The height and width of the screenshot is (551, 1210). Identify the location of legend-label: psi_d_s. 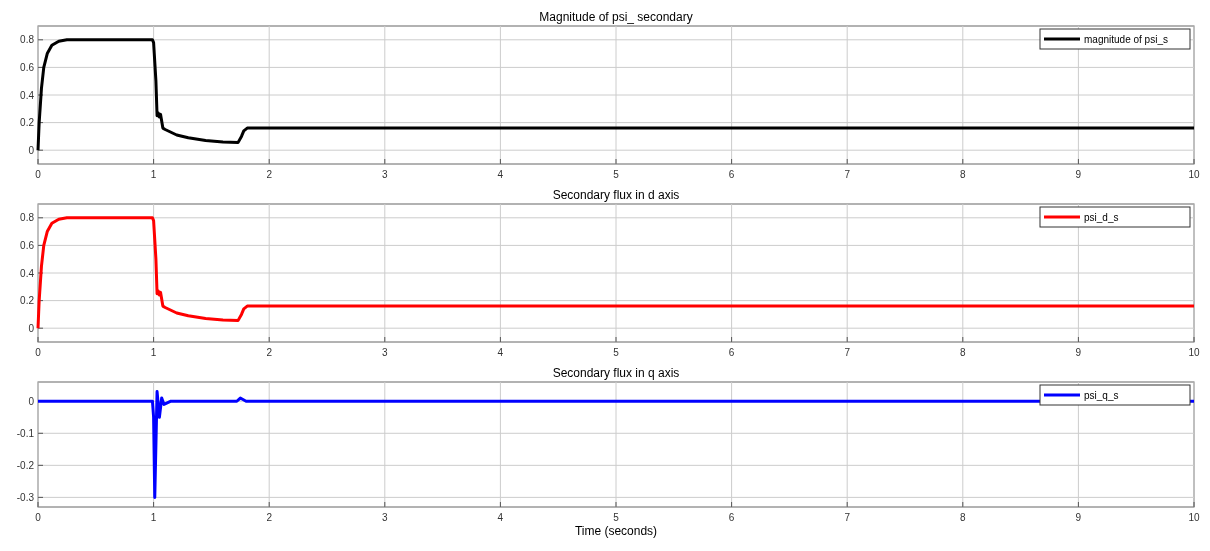
(1101, 217).